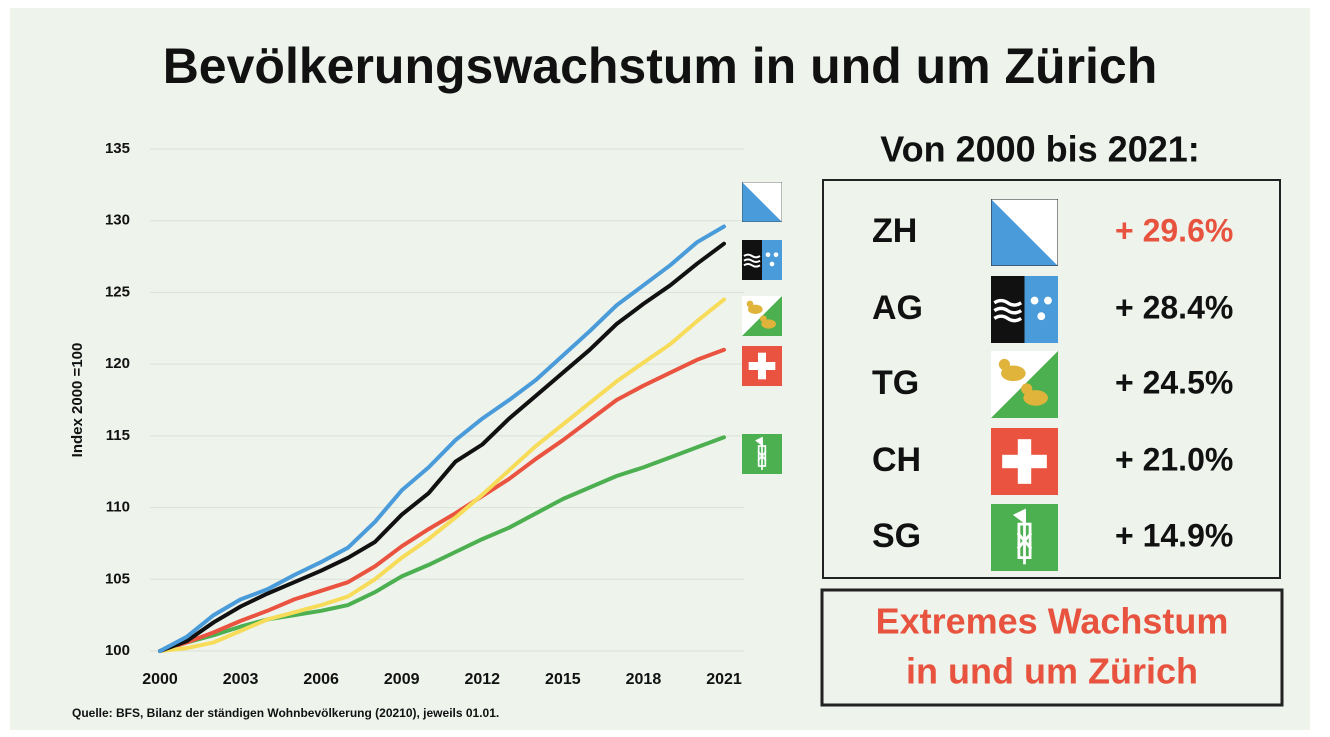  Describe the element at coordinates (896, 536) in the screenshot. I see `legend-label: SG` at that location.